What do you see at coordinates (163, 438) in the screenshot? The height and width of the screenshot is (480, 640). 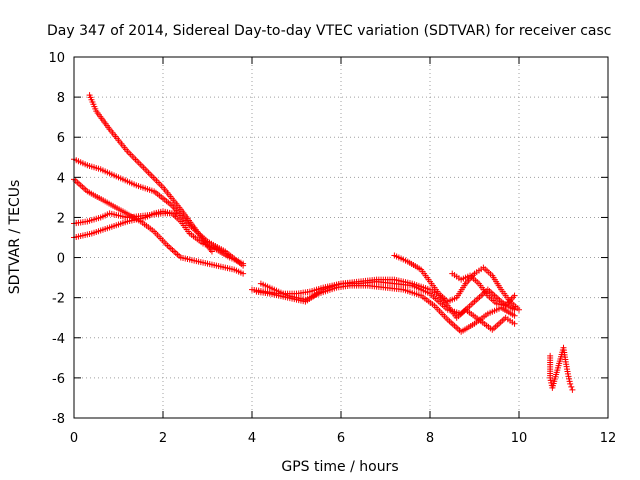 I see `x-tick-label: 2` at bounding box center [163, 438].